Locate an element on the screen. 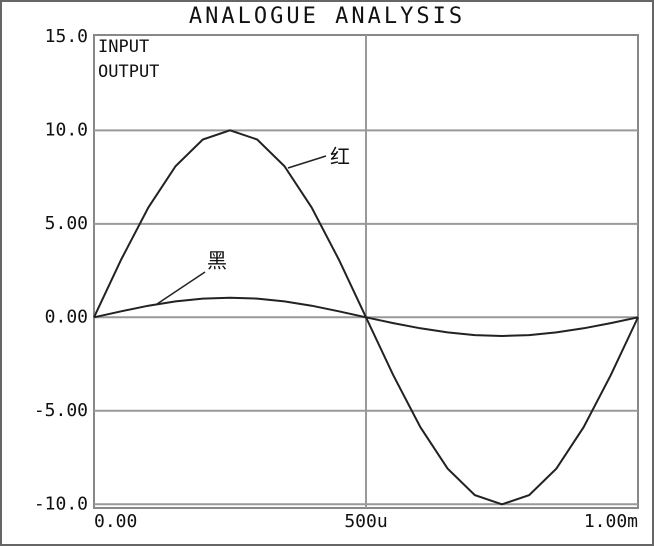 This screenshot has width=654, height=546. y-tick-label: 15.0 is located at coordinates (66, 36).